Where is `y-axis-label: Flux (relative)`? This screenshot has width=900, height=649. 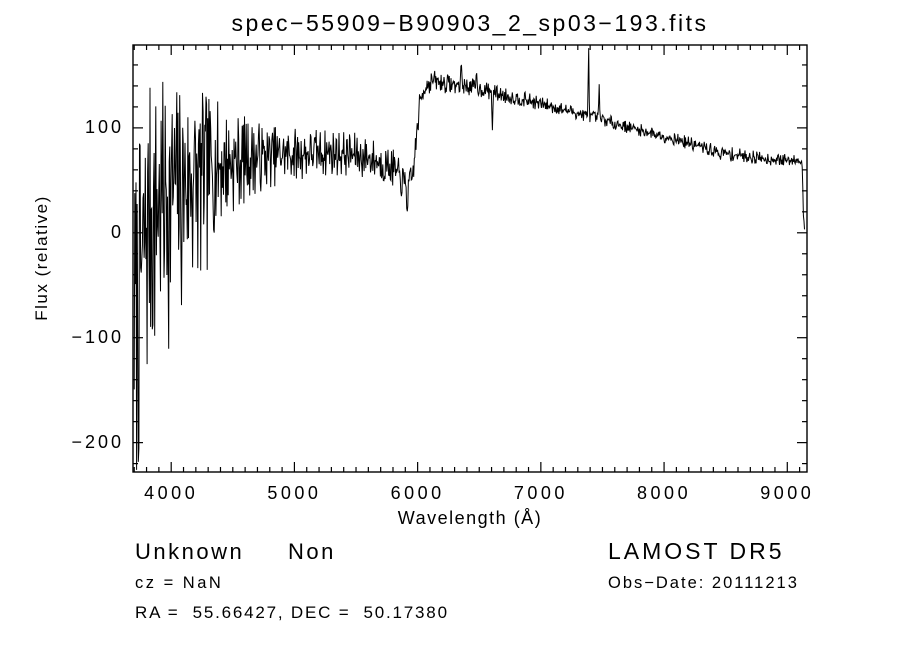 y-axis-label: Flux (relative) is located at coordinates (41, 258).